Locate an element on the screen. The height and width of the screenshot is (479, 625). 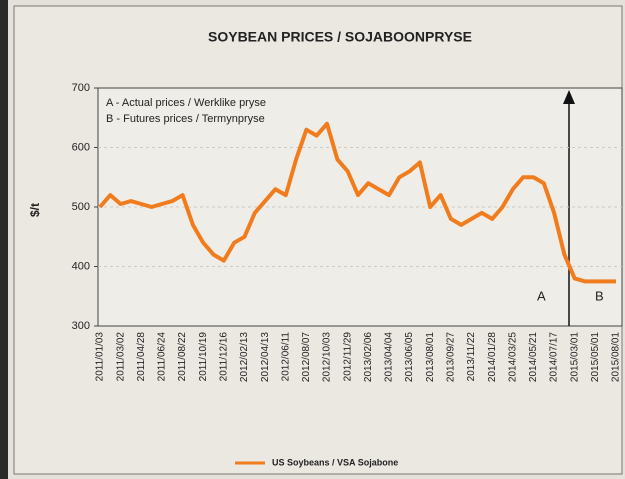
y-axis-label: $/t is located at coordinates (35, 210).